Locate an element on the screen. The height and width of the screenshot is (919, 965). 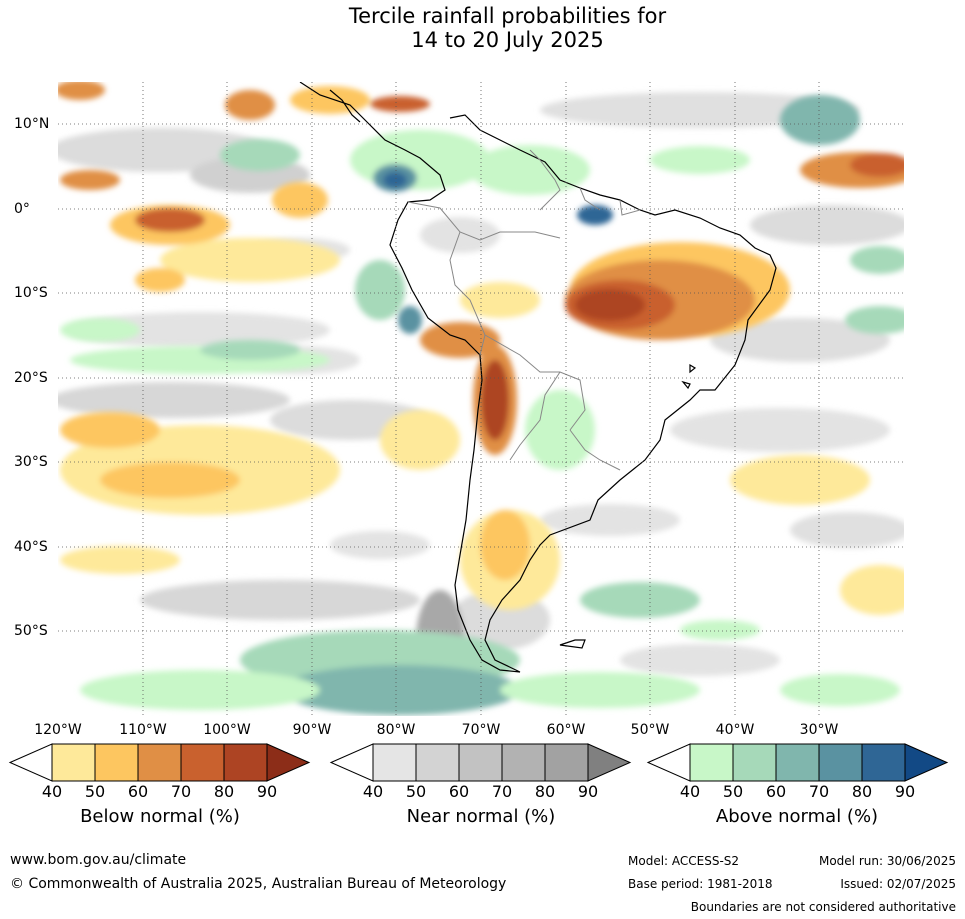
lon-label: 120°W is located at coordinates (58, 730).